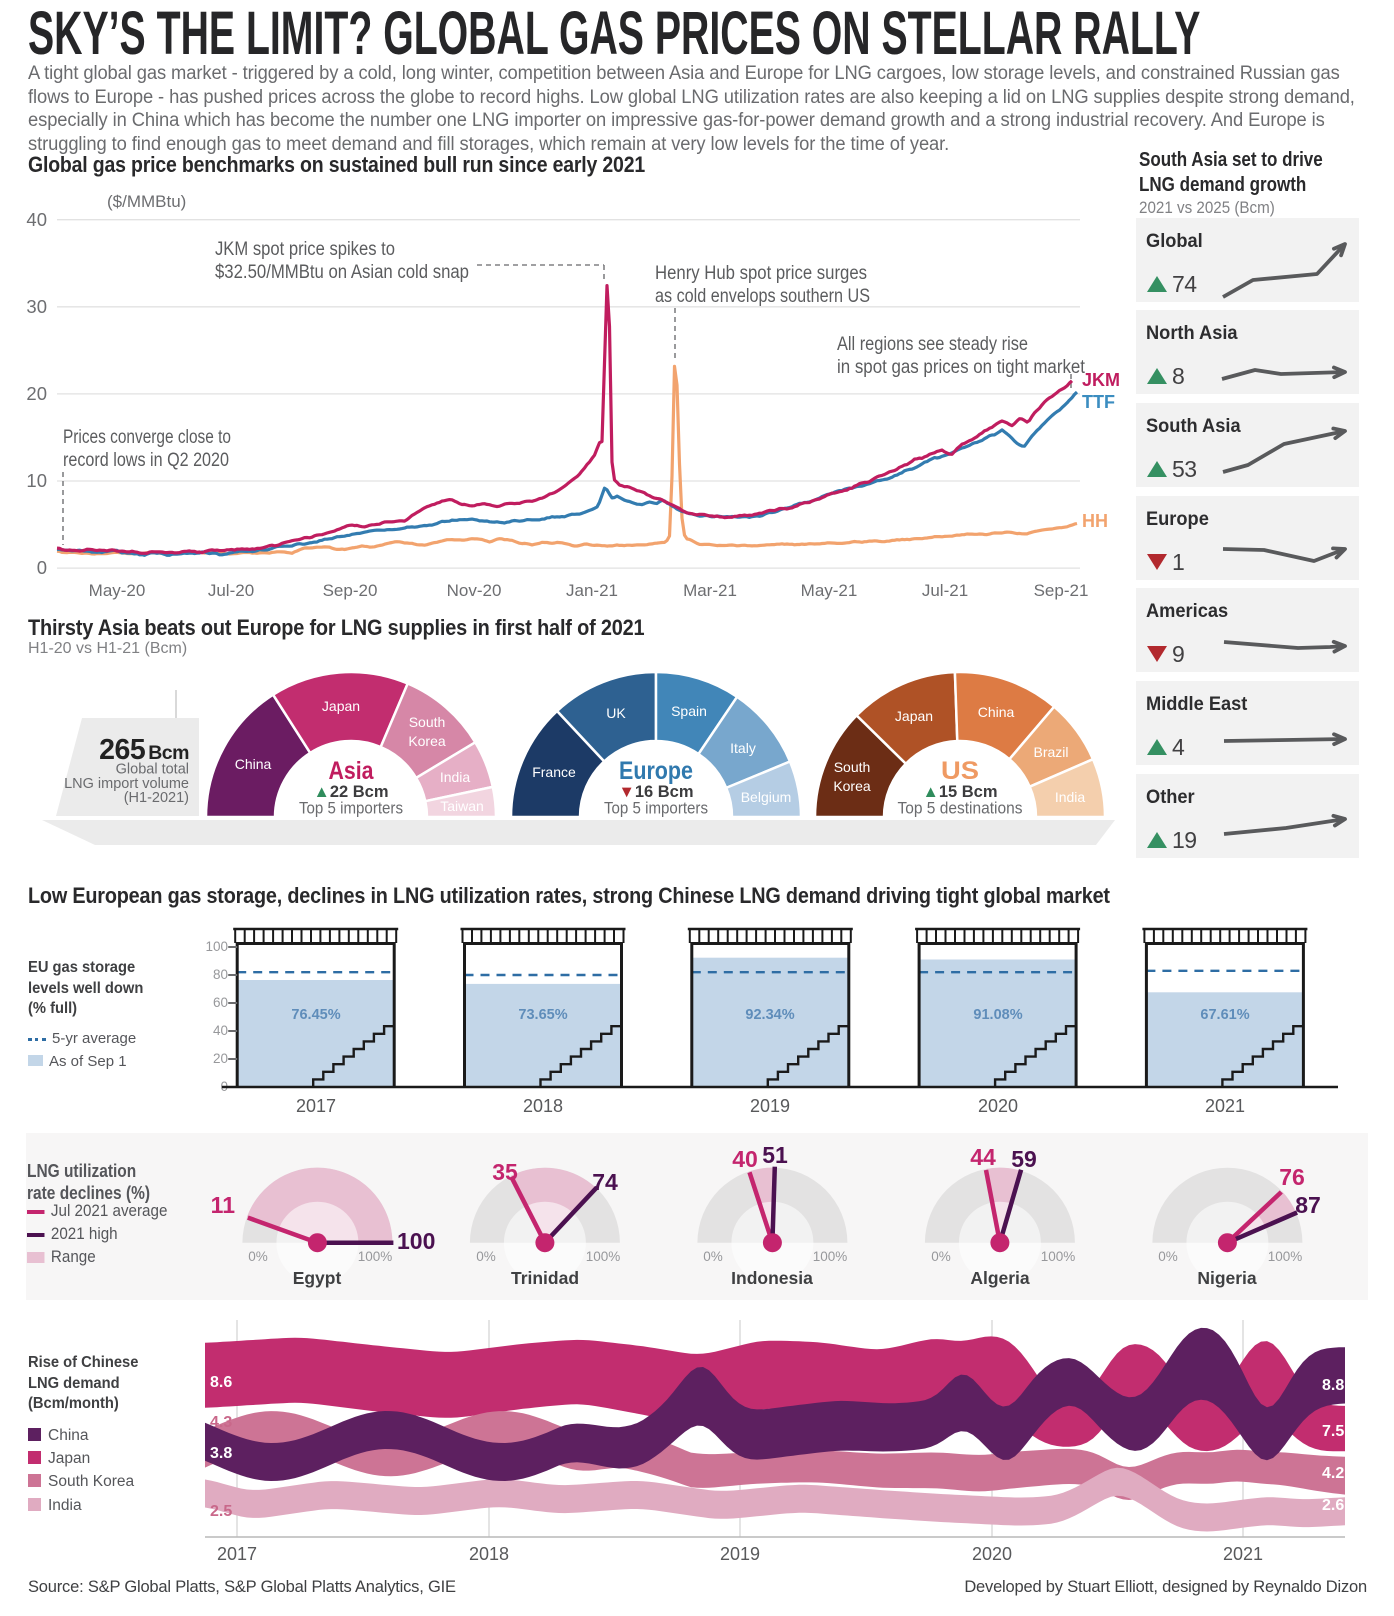 Image resolution: width=1394 pixels, height=1616 pixels. Describe the element at coordinates (36, 480) in the screenshot. I see `svg-text: 10` at that location.